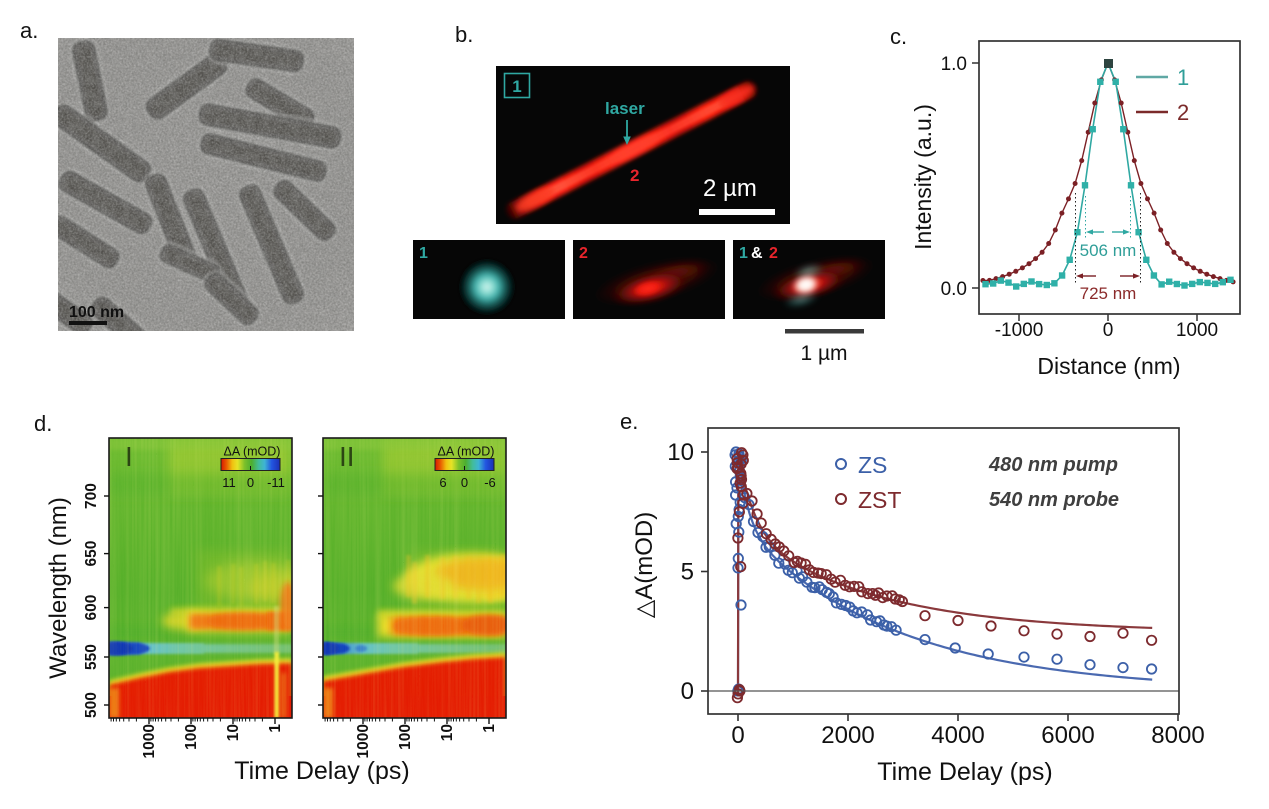 Image resolution: width=1269 pixels, height=809 pixels. What do you see at coordinates (96, 312) in the screenshot?
I see `svg-text: 100 nm` at bounding box center [96, 312].